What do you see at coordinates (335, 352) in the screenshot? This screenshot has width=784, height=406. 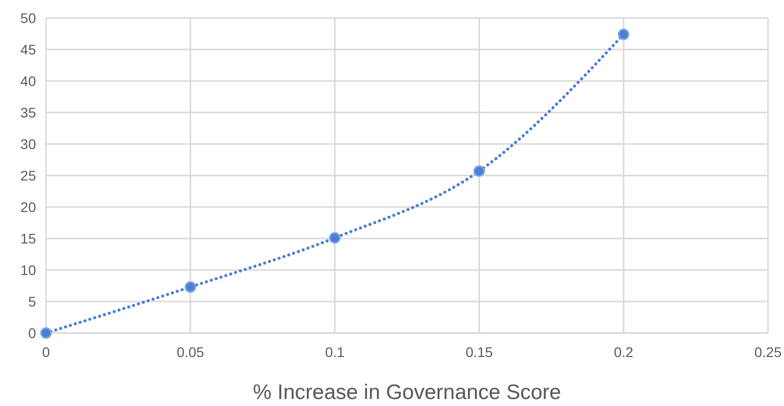 I see `x-tick-label: 0.1` at bounding box center [335, 352].